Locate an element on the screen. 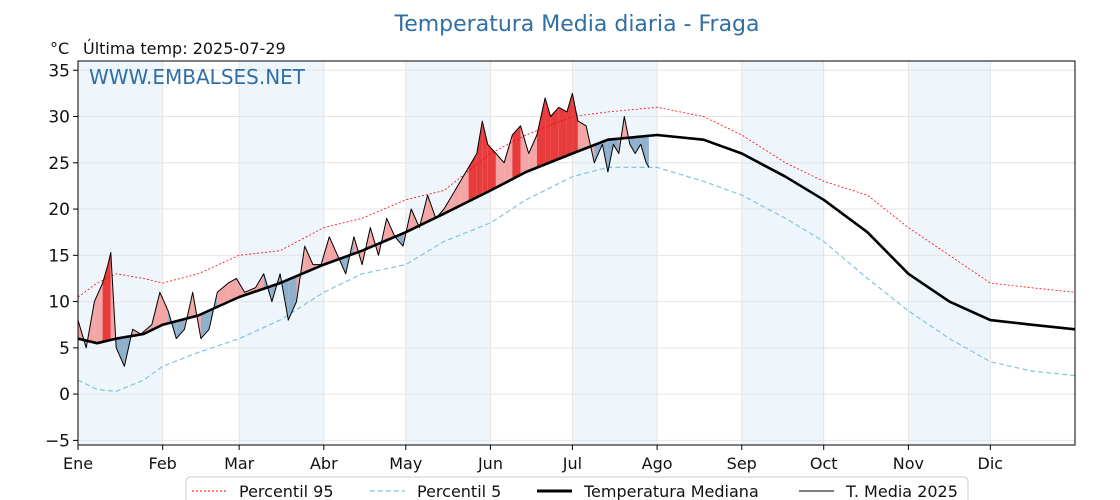  y-tick-label: 0 is located at coordinates (64, 395).